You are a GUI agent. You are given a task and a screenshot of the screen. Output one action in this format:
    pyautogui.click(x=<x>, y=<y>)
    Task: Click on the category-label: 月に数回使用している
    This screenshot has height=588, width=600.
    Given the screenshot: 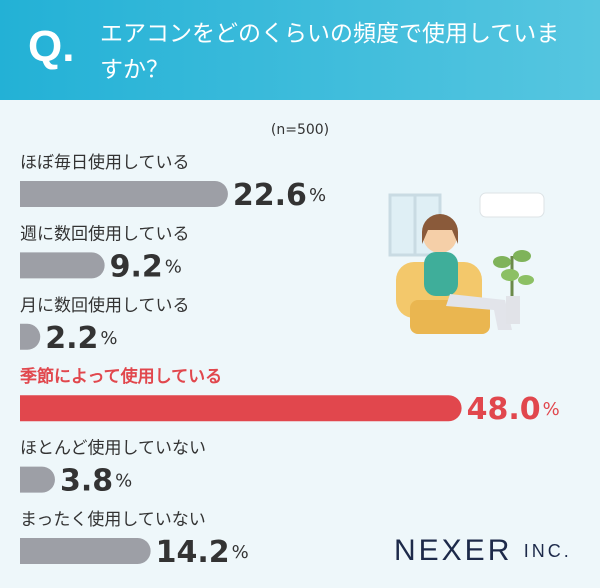 What is the action you would take?
    pyautogui.click(x=105, y=305)
    